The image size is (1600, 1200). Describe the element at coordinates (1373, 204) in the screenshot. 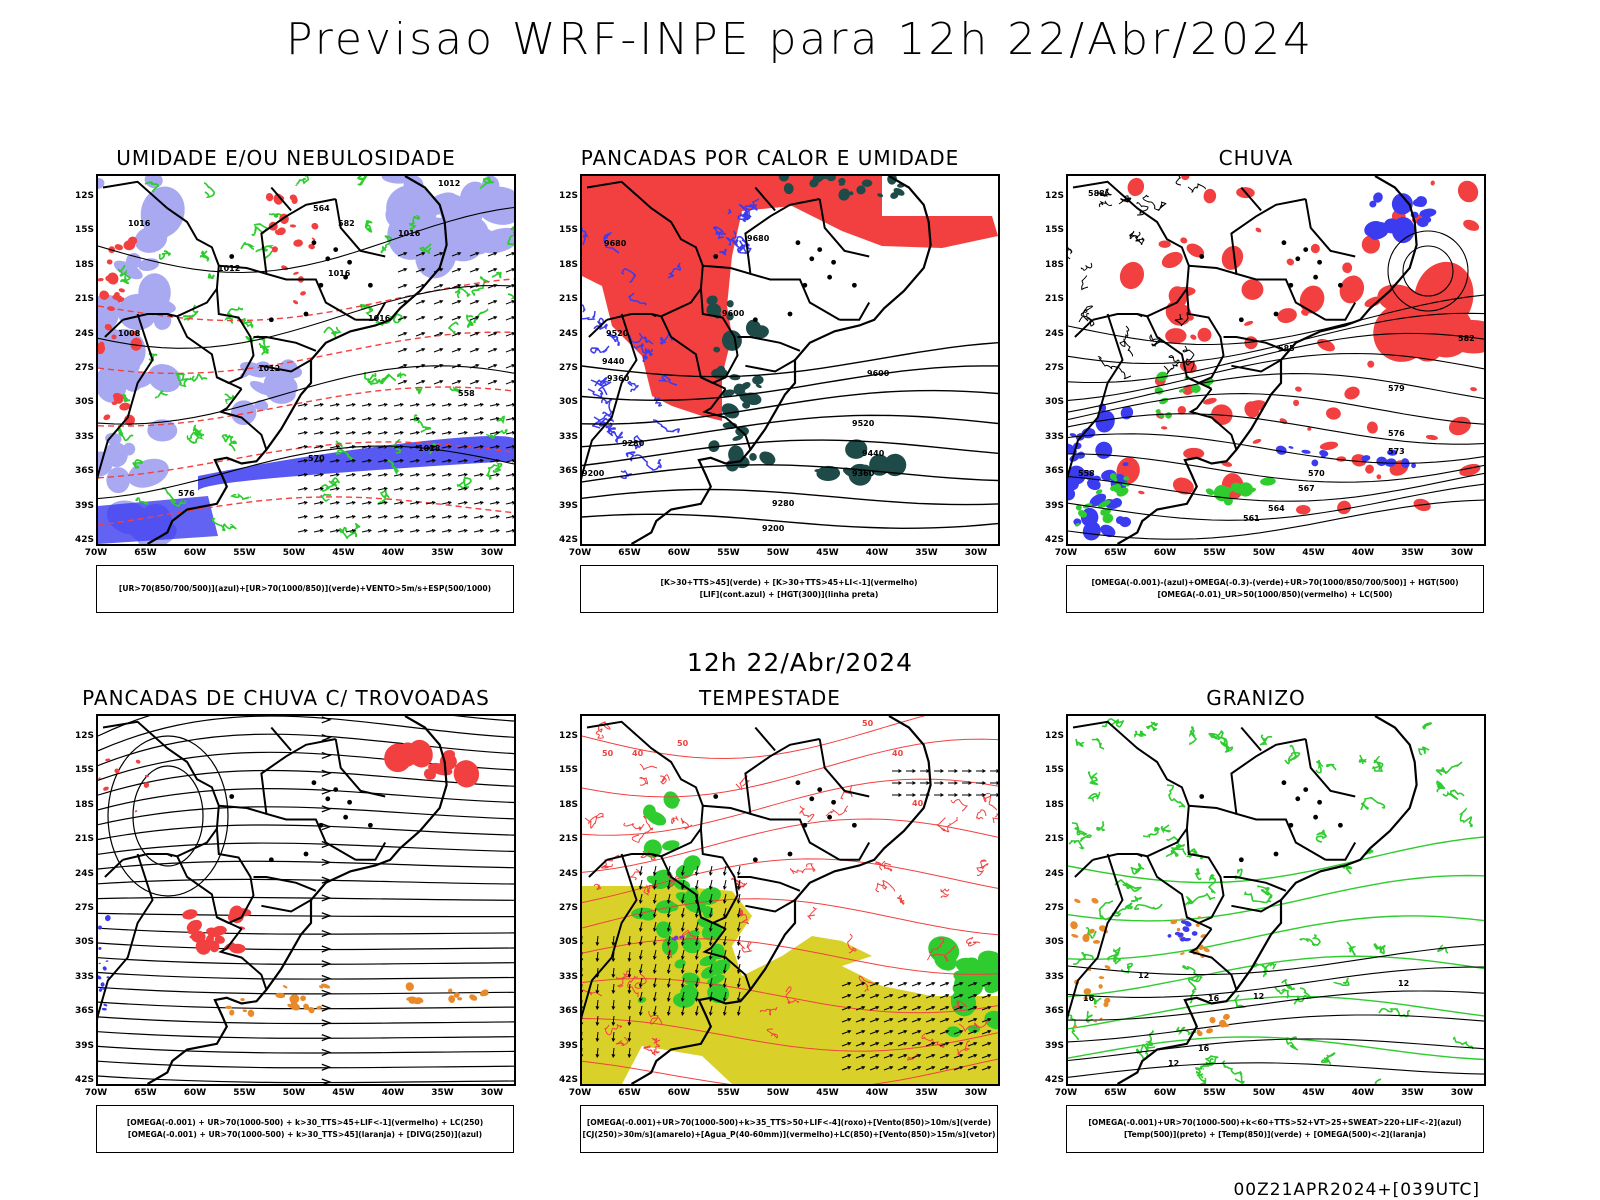

I see `omega-blue-area` at that location.